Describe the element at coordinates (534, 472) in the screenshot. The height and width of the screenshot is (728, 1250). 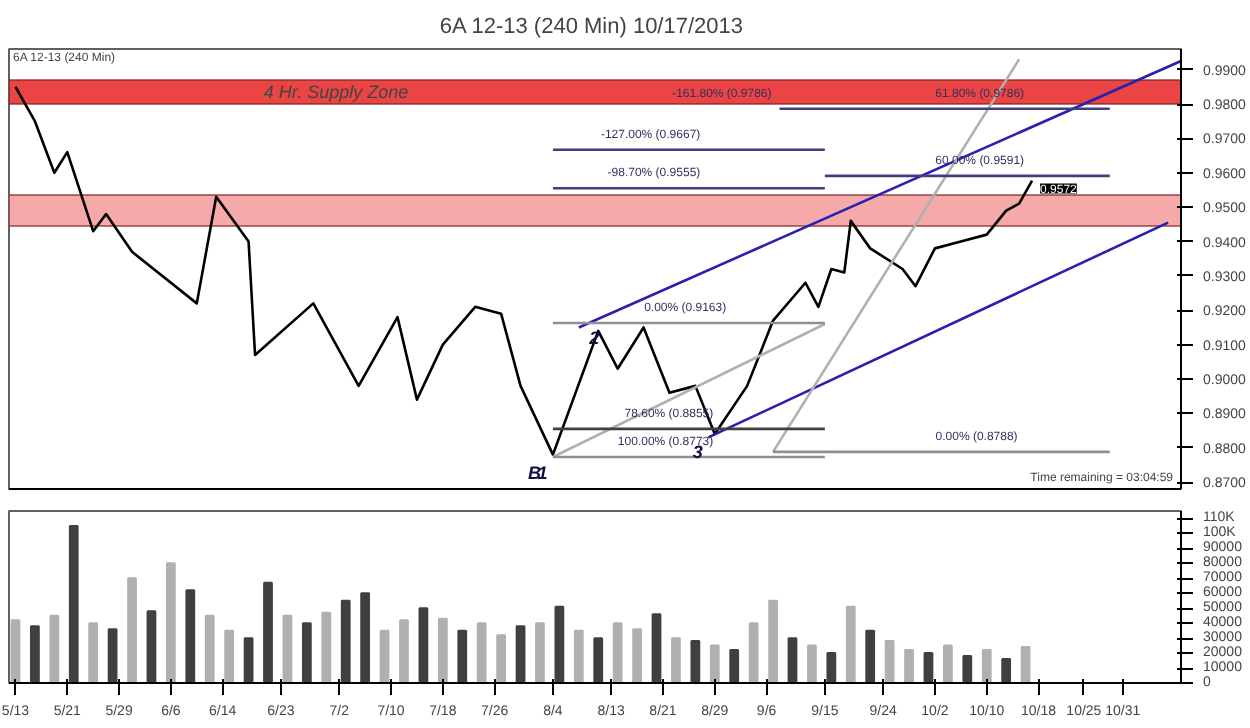
I see `annotation: B` at that location.